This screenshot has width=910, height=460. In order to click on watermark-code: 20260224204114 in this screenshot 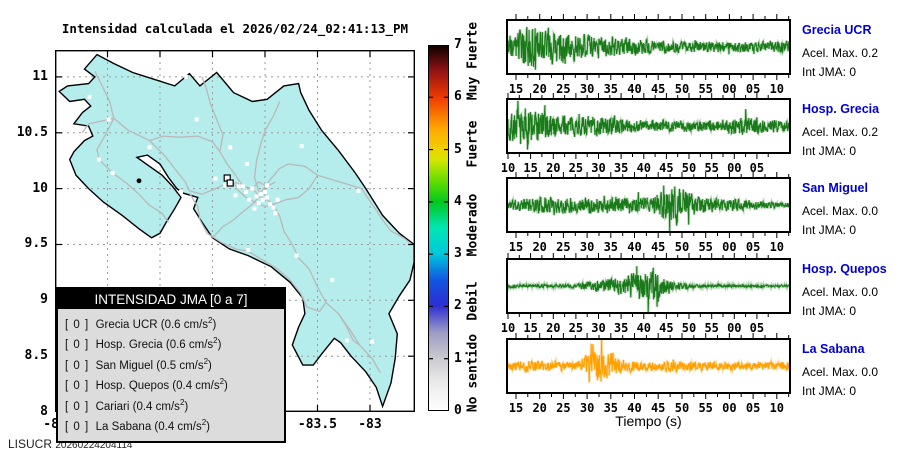, I will do `click(94, 445)`.